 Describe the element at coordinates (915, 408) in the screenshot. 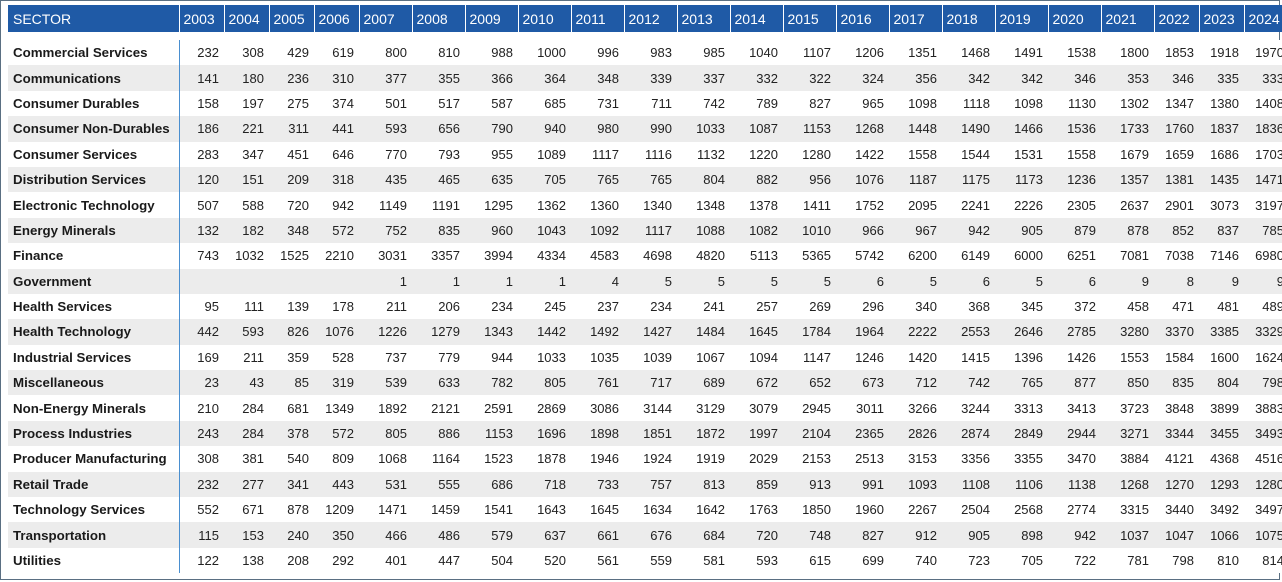

I see `table-cell-value: 3266` at that location.